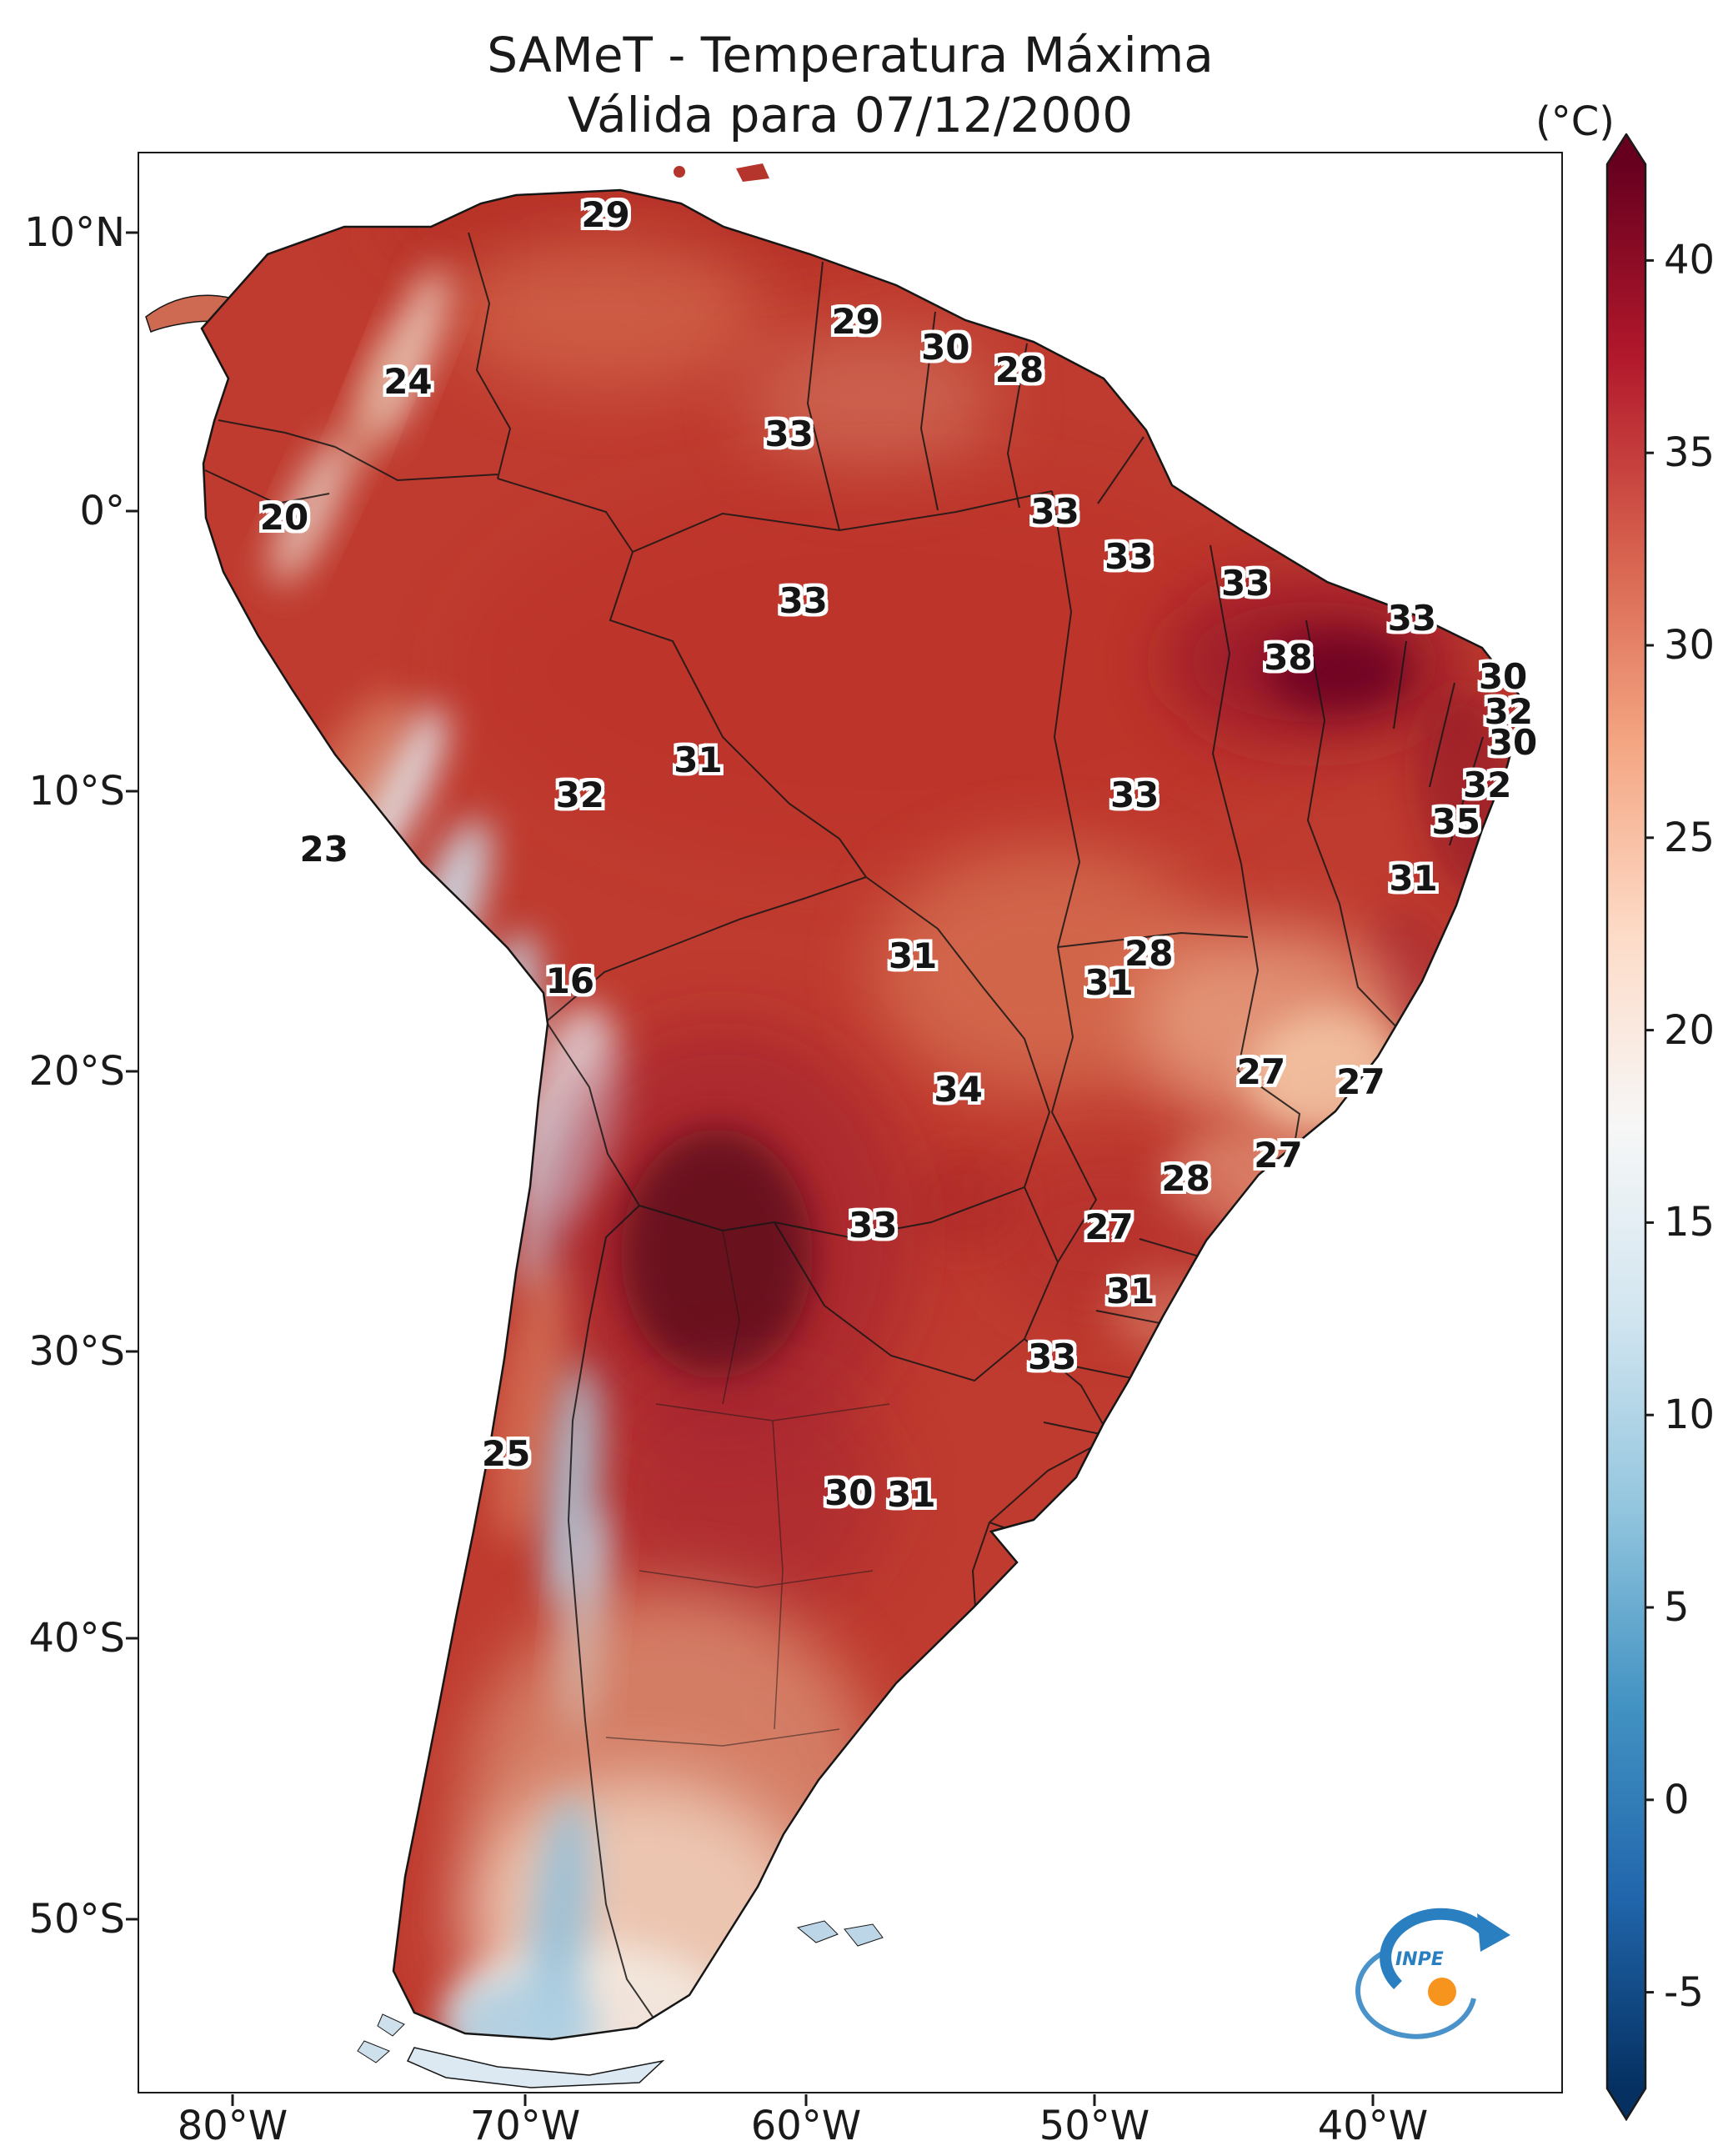 The image size is (1723, 2156). What do you see at coordinates (1415, 1994) in the screenshot?
I see `inpe-logo-orbit` at bounding box center [1415, 1994].